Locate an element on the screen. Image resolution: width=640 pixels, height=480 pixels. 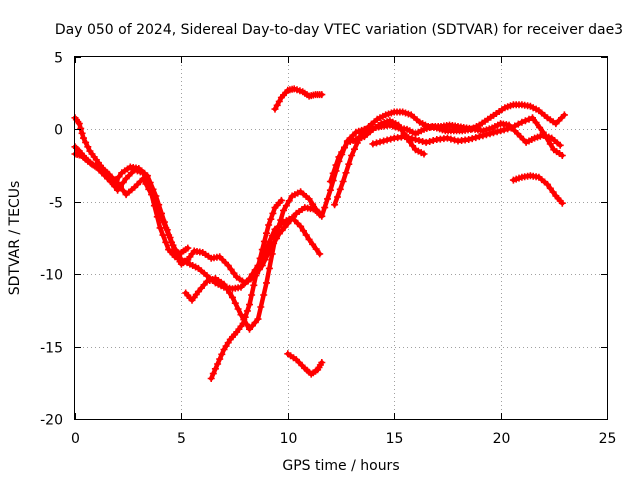
x-tick-label: 20 is located at coordinates (502, 439).